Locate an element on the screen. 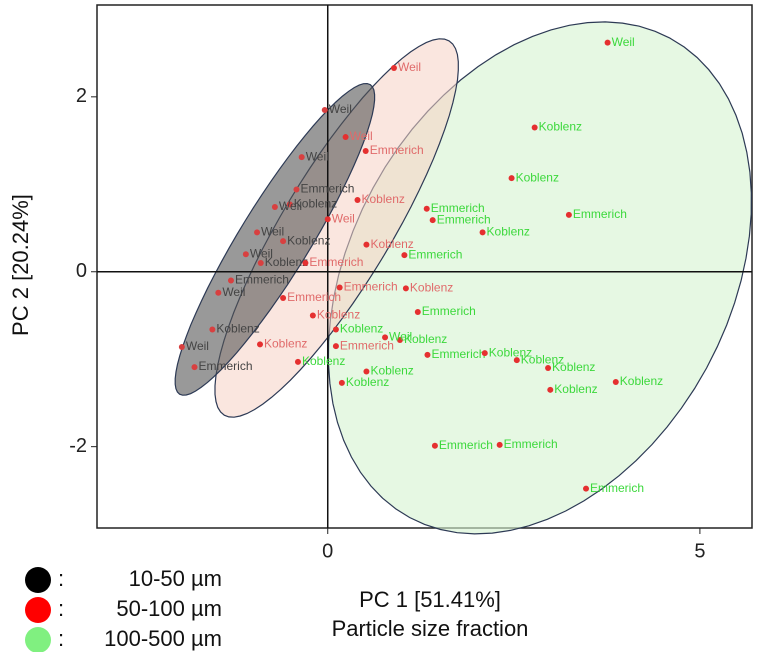 The height and width of the screenshot is (652, 767). y-axis-label: PC 2 [20.24%] is located at coordinates (20, 265).